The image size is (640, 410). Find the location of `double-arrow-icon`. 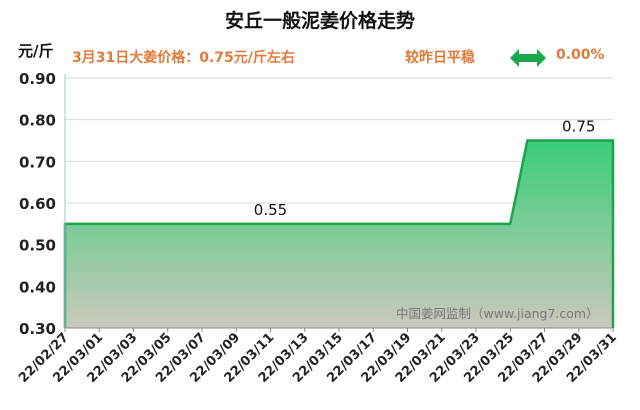

double-arrow-icon is located at coordinates (528, 58).